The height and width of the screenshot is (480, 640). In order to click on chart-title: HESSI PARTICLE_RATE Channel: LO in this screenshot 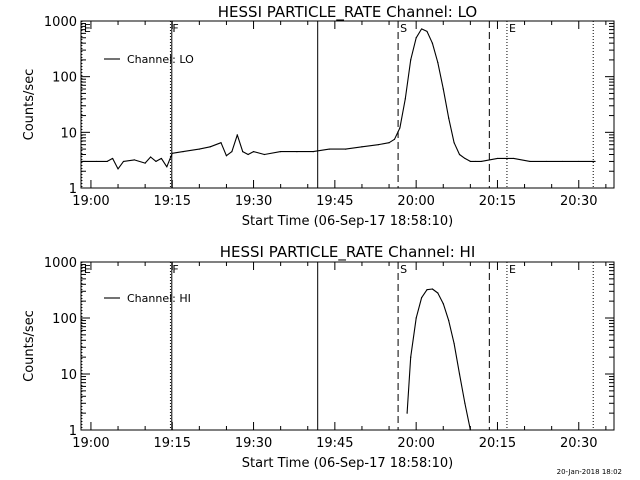, I will do `click(347, 12)`.